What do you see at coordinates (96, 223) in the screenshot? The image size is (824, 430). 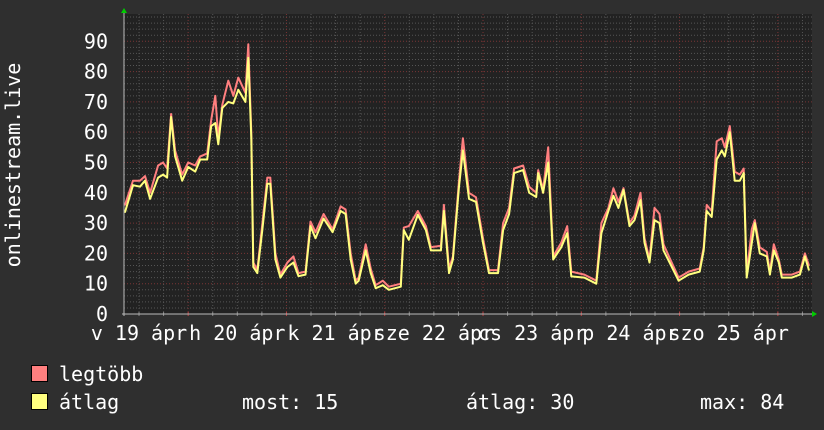 I see `y-tick-label: 30` at bounding box center [96, 223].